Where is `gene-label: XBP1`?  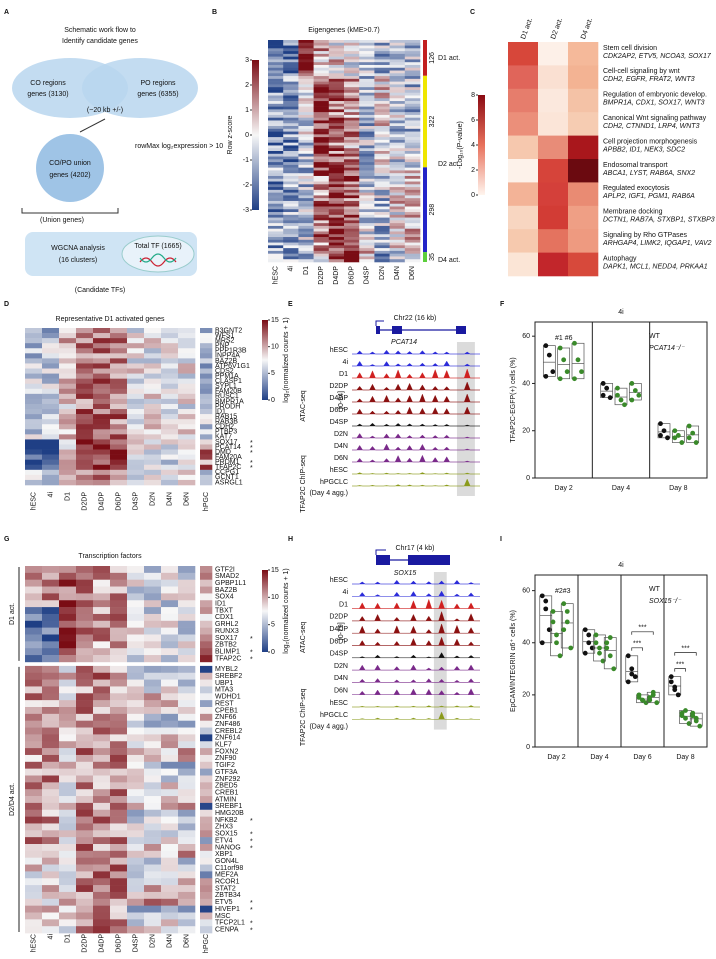
gene-label: XBP1 is located at coordinates (224, 854).